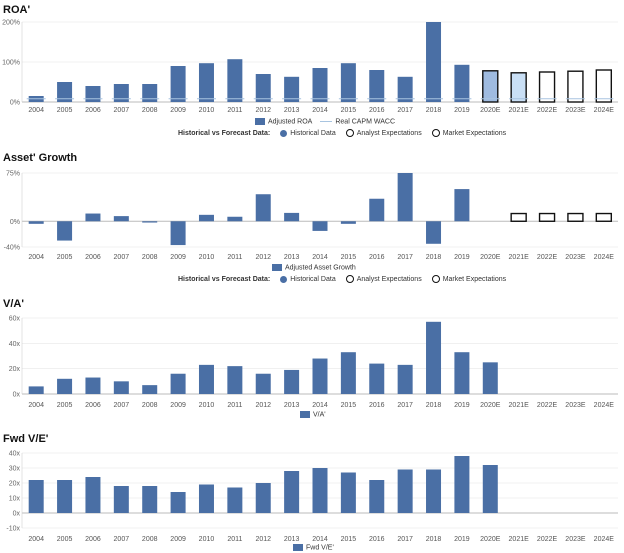 The width and height of the screenshot is (624, 553). What do you see at coordinates (320, 548) in the screenshot?
I see `legend-label-fwd-ve: Fwd V/E'` at bounding box center [320, 548].